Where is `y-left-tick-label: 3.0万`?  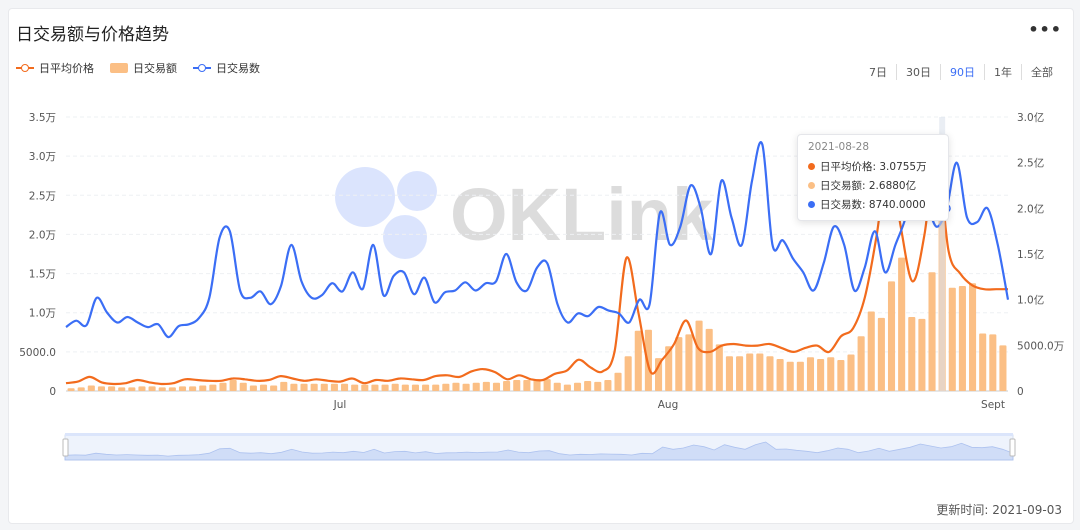
y-left-tick-label: 3.0万 is located at coordinates (42, 157).